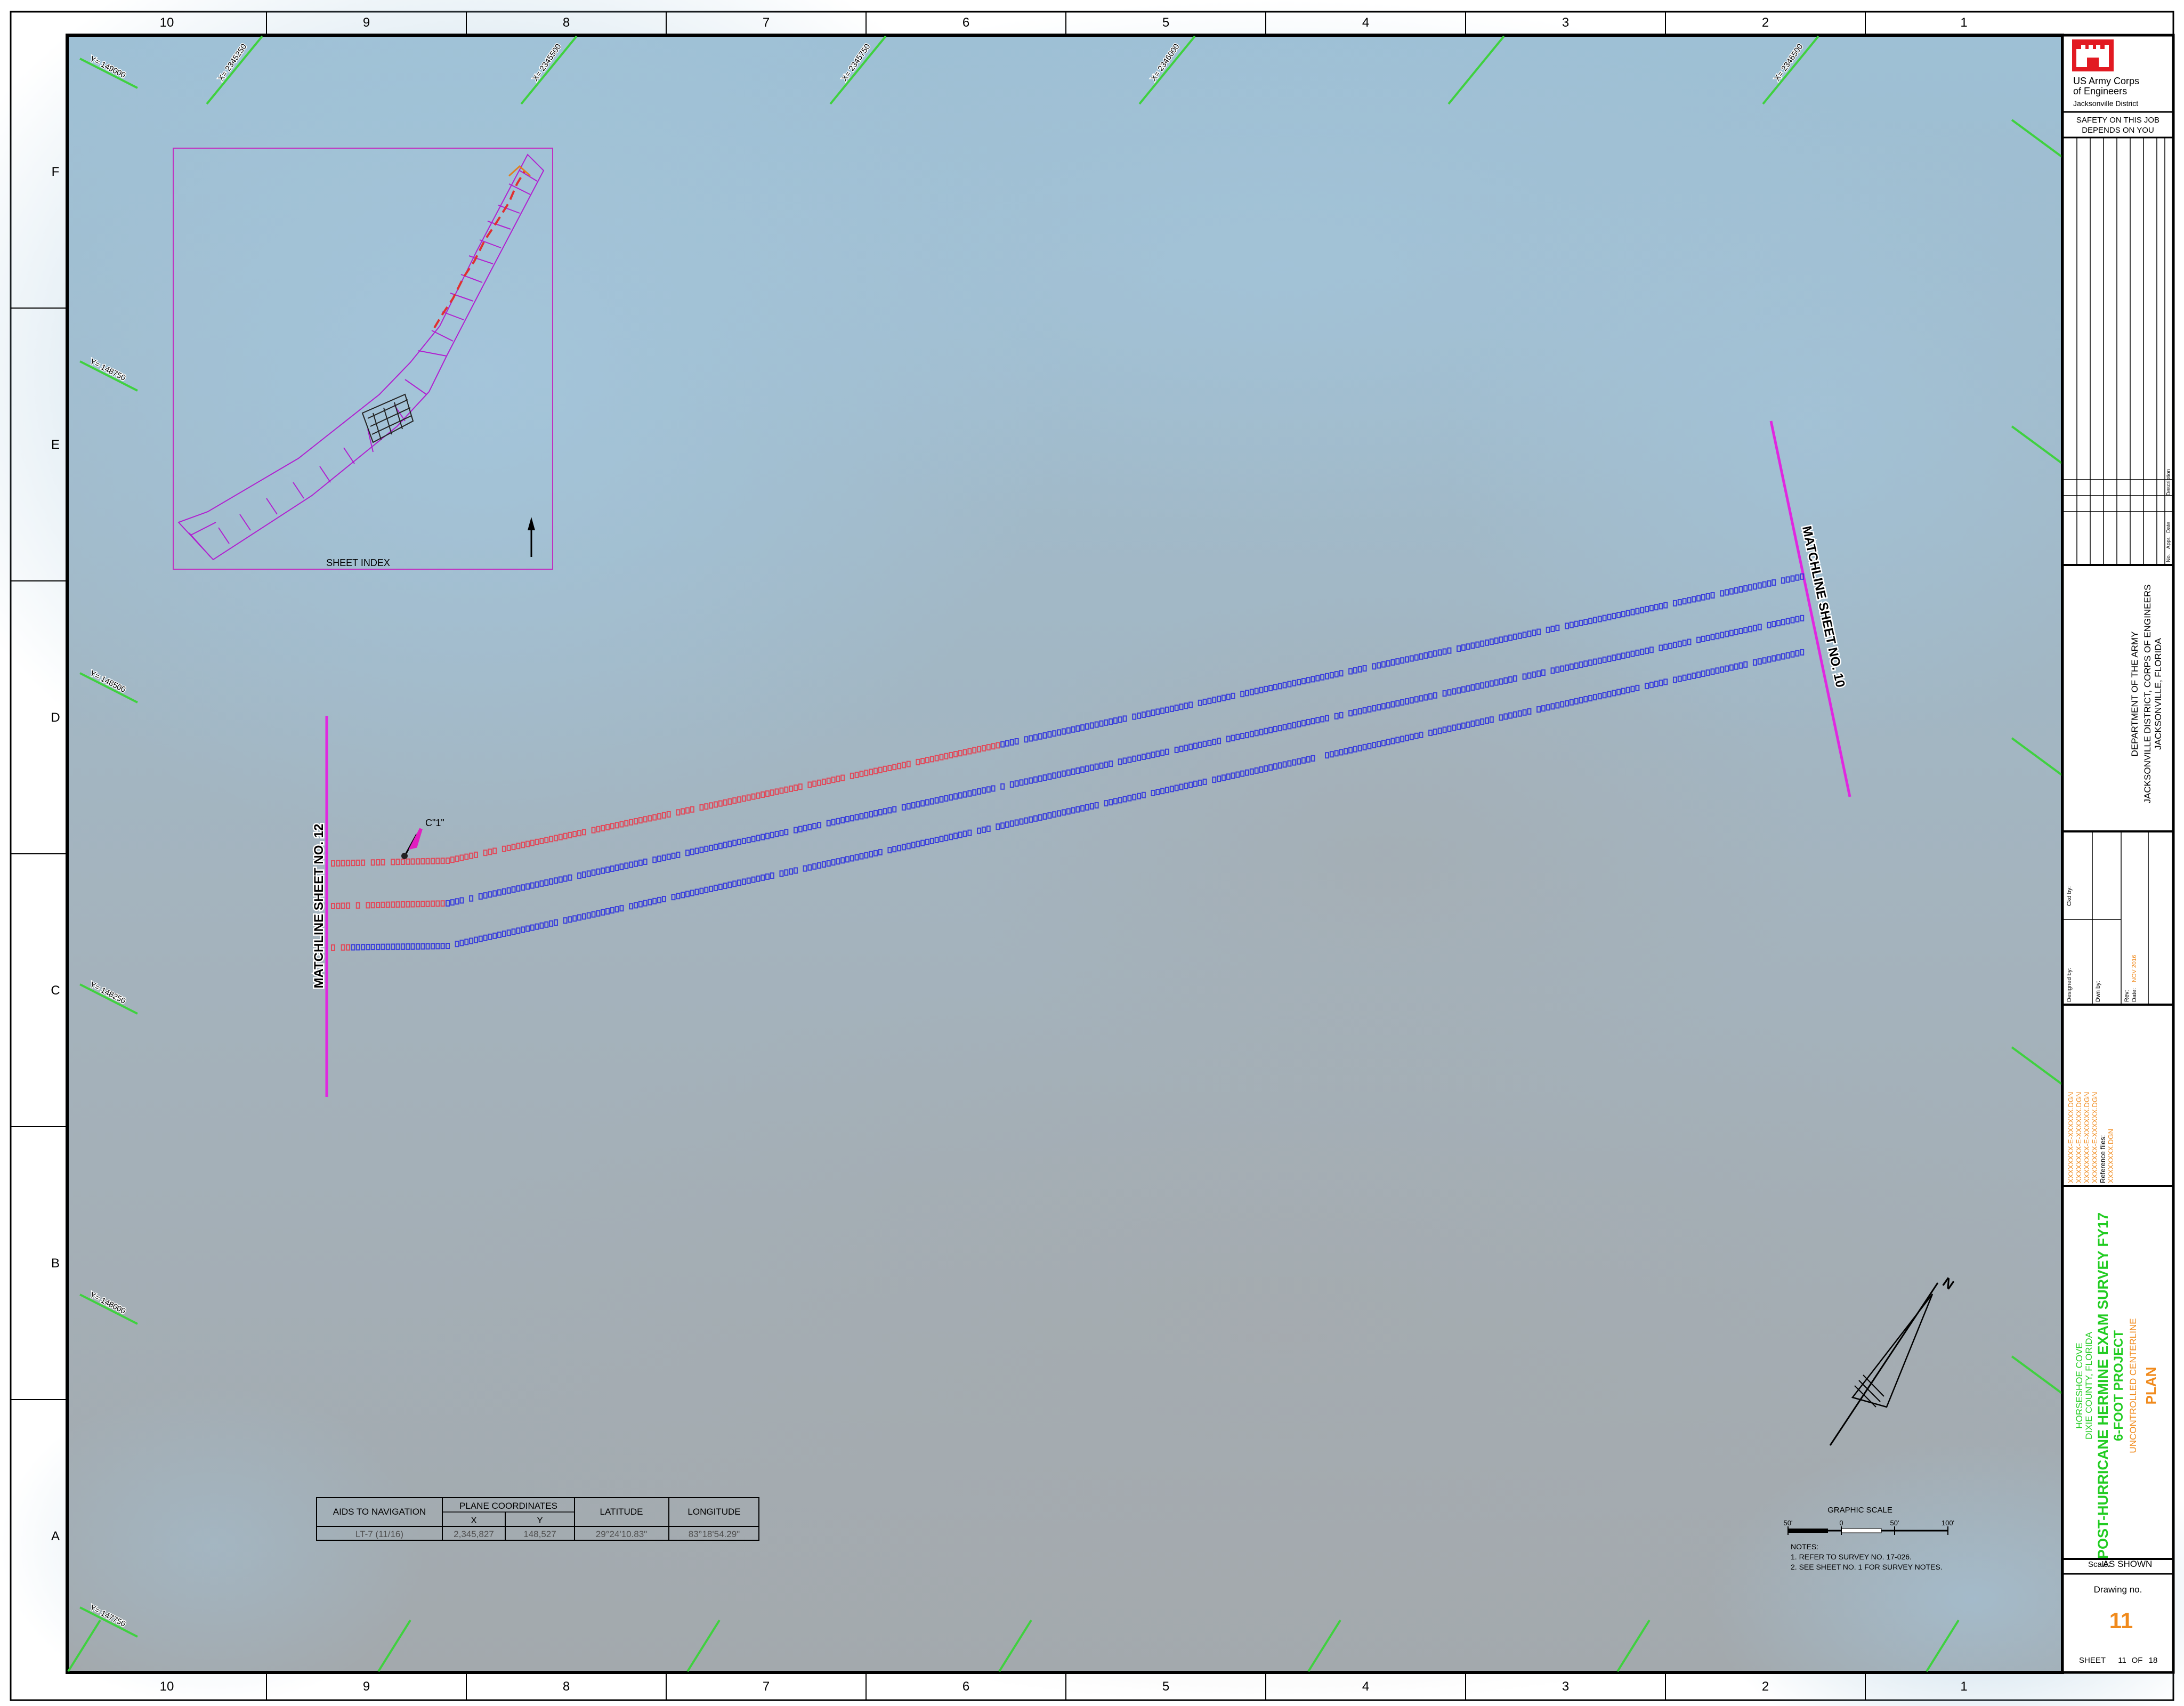 Image resolution: width=2184 pixels, height=1706 pixels. I want to click on drawing-no-label: Drawing no., so click(2118, 1589).